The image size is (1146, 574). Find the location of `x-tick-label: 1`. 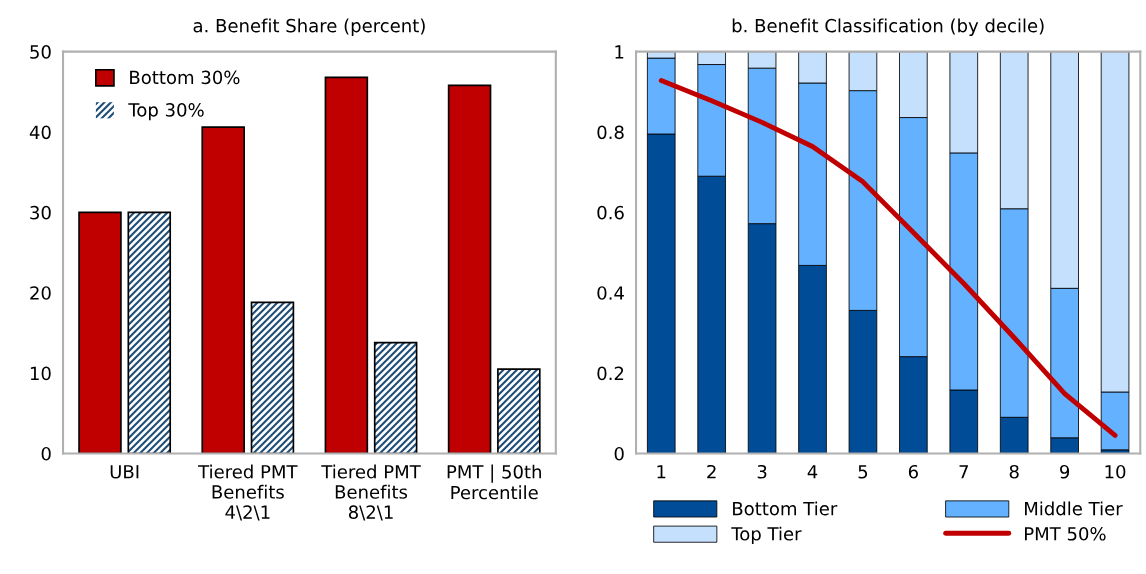

x-tick-label: 1 is located at coordinates (661, 472).